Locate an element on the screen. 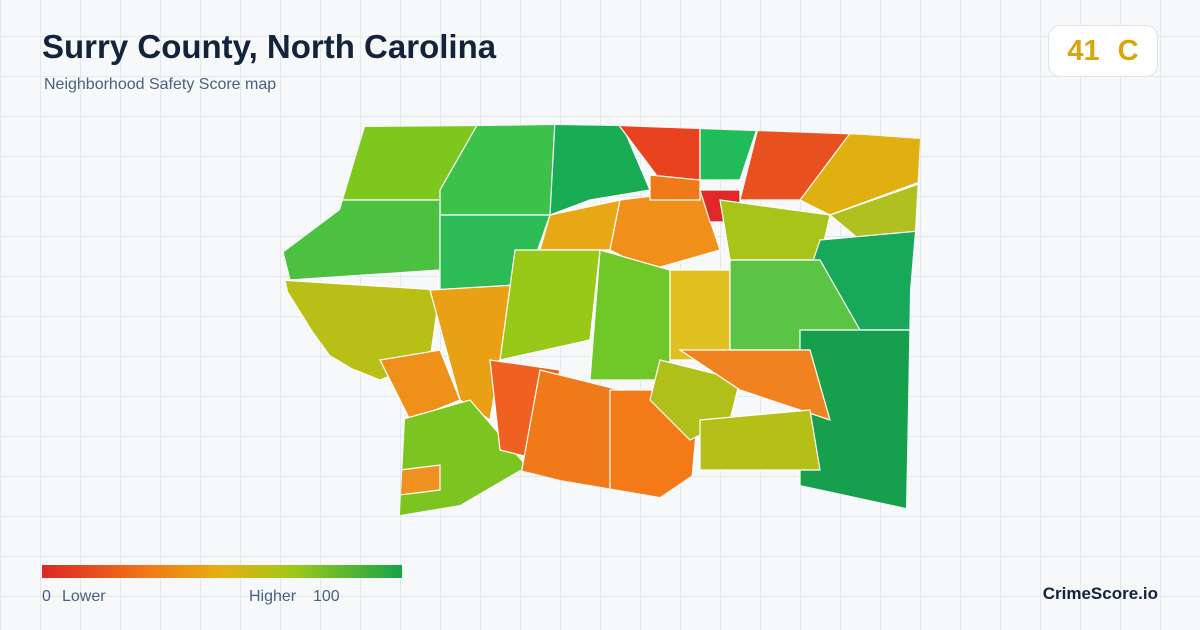  legend-max-label: Higher is located at coordinates (273, 596).